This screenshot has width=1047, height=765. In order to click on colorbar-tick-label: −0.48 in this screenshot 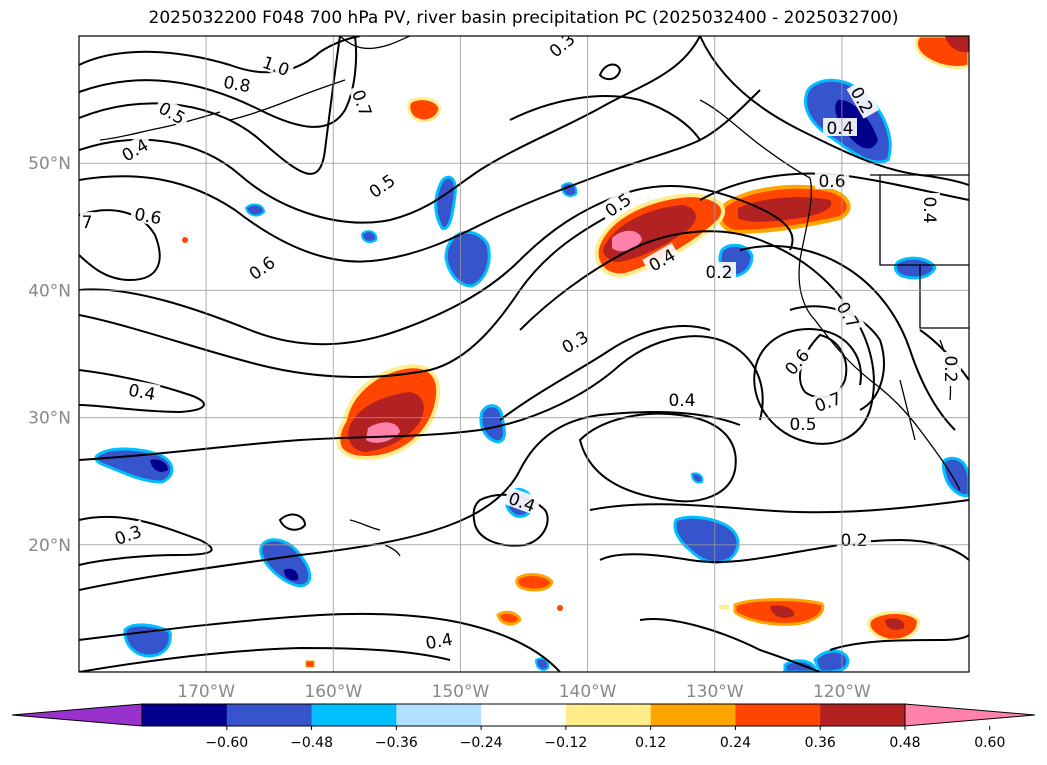, I will do `click(311, 743)`.